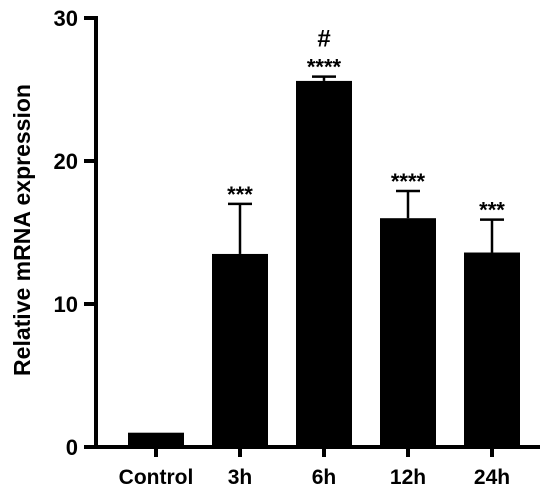  Describe the element at coordinates (324, 67) in the screenshot. I see `significance-label-6h: ****` at that location.